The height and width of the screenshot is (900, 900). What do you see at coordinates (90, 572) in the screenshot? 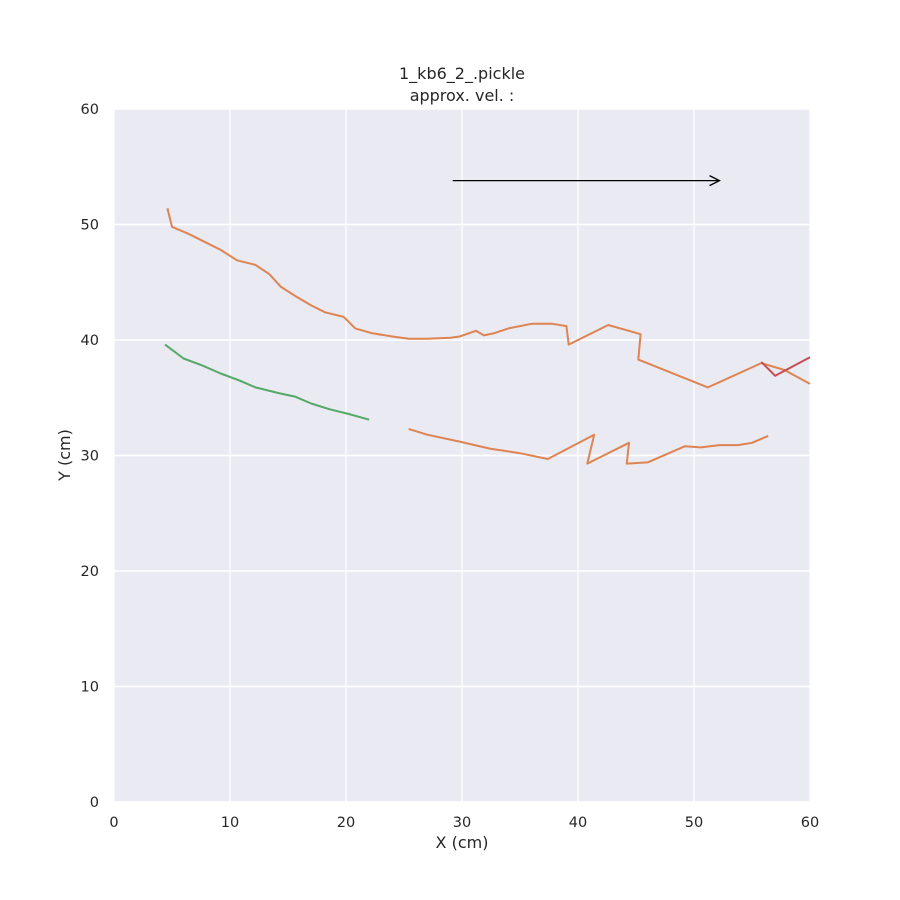
I see `y-tick-label: 20` at bounding box center [90, 572].